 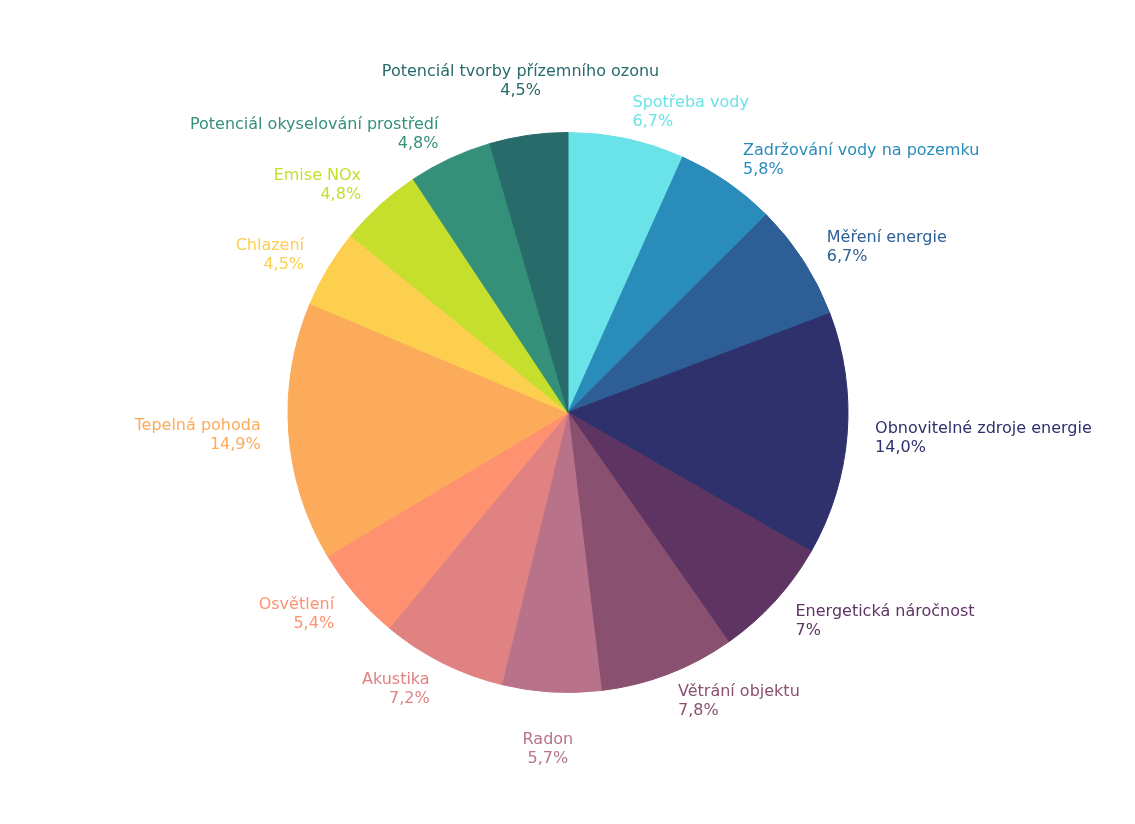 What do you see at coordinates (763, 169) in the screenshot?
I see `data-label: 5,8%` at bounding box center [763, 169].